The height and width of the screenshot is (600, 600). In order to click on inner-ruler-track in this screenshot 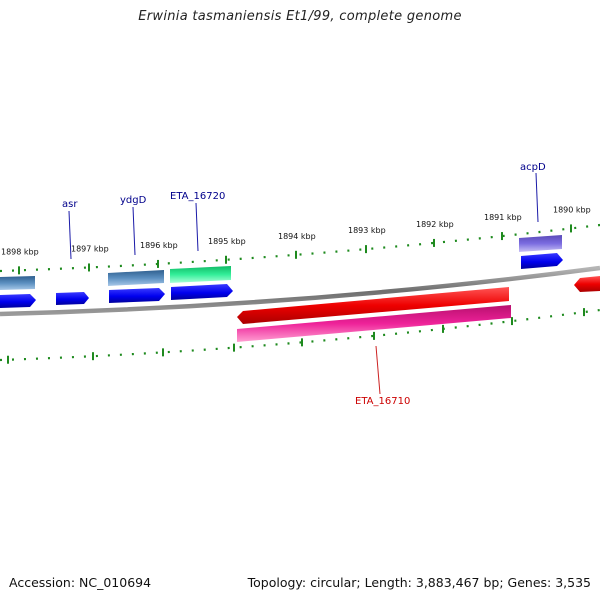, I will do `click(300, 335)`.